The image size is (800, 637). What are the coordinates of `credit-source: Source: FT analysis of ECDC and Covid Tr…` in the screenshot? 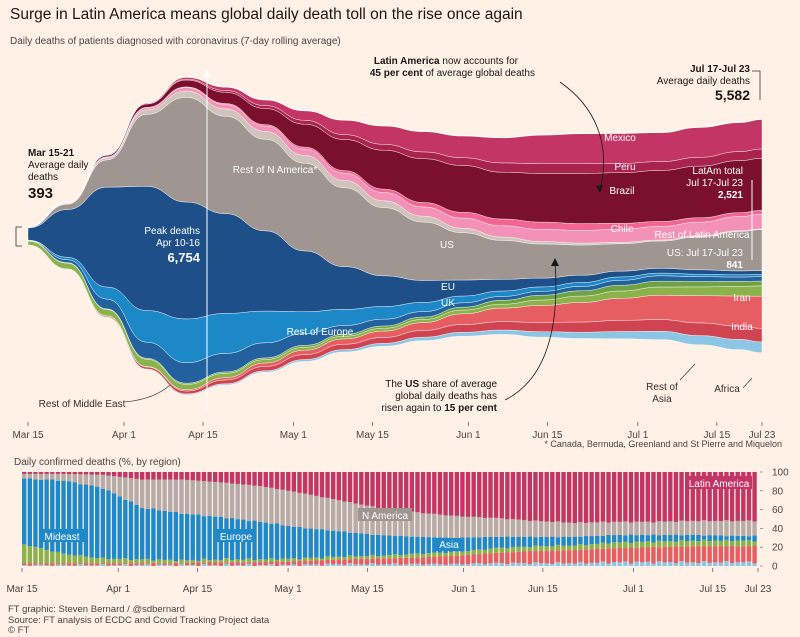 It's located at (138, 621).